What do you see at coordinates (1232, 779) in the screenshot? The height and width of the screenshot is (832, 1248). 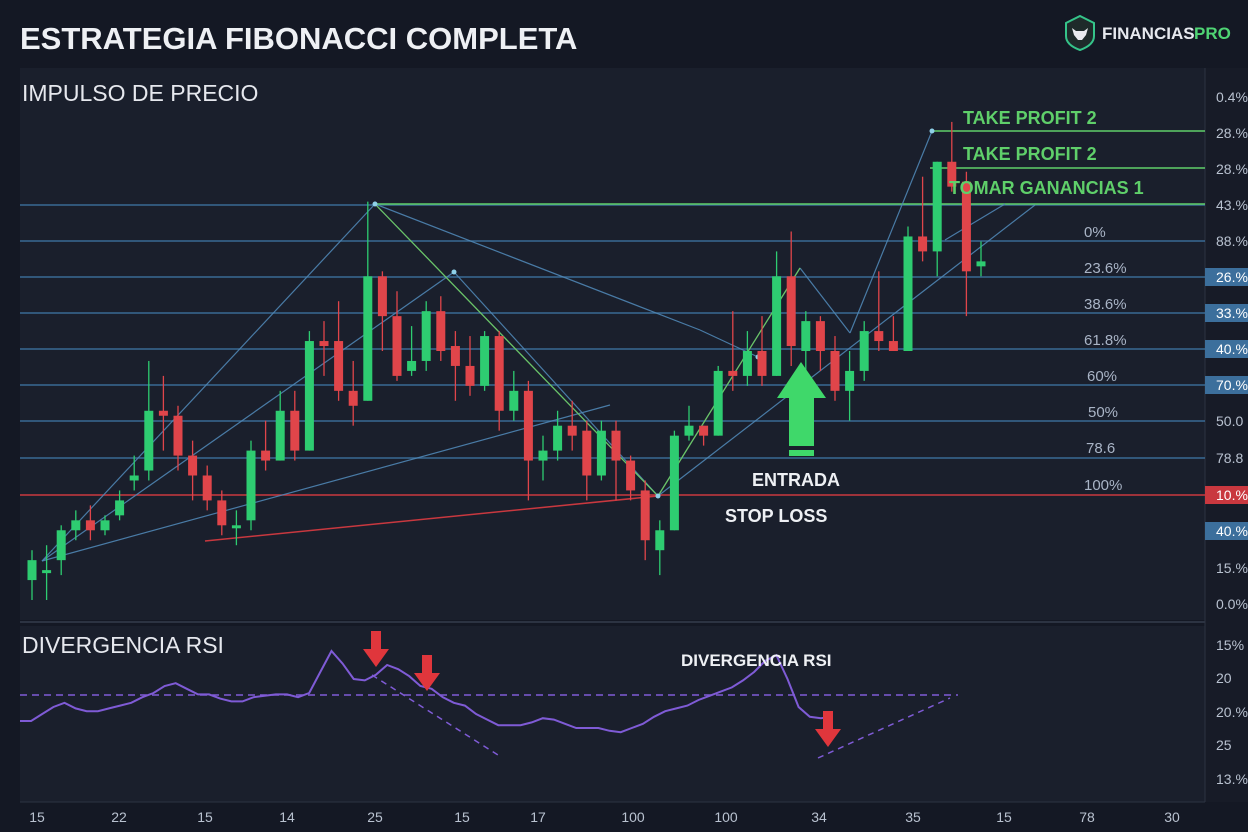 I see `rsi-axis-label: 13.%` at bounding box center [1232, 779].